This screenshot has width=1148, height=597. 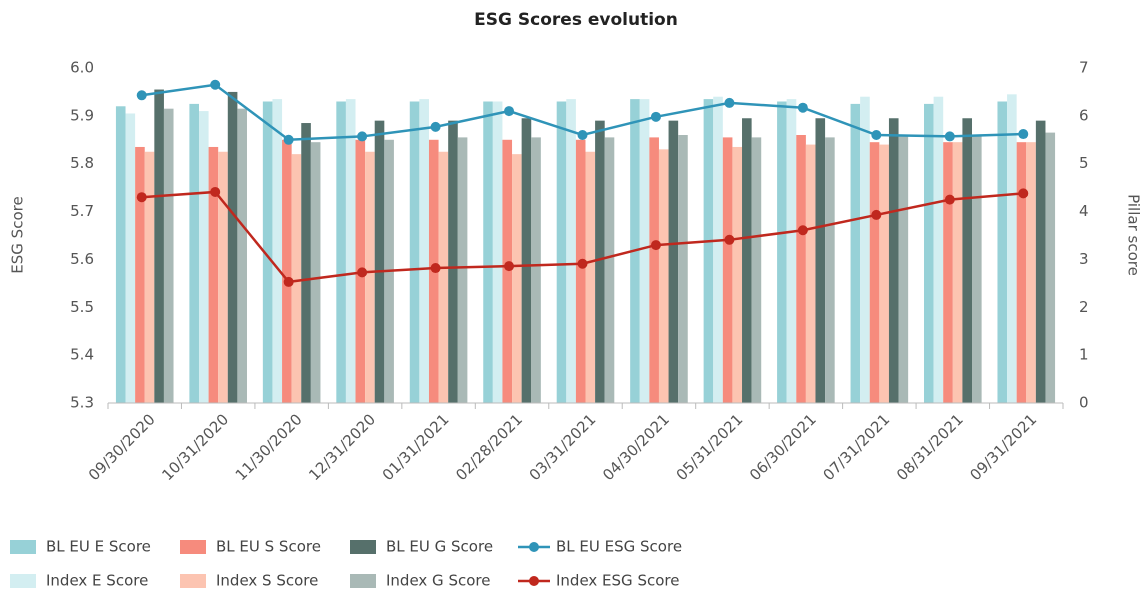 I want to click on x-tick-label: 05/31/2021, so click(x=710, y=447).